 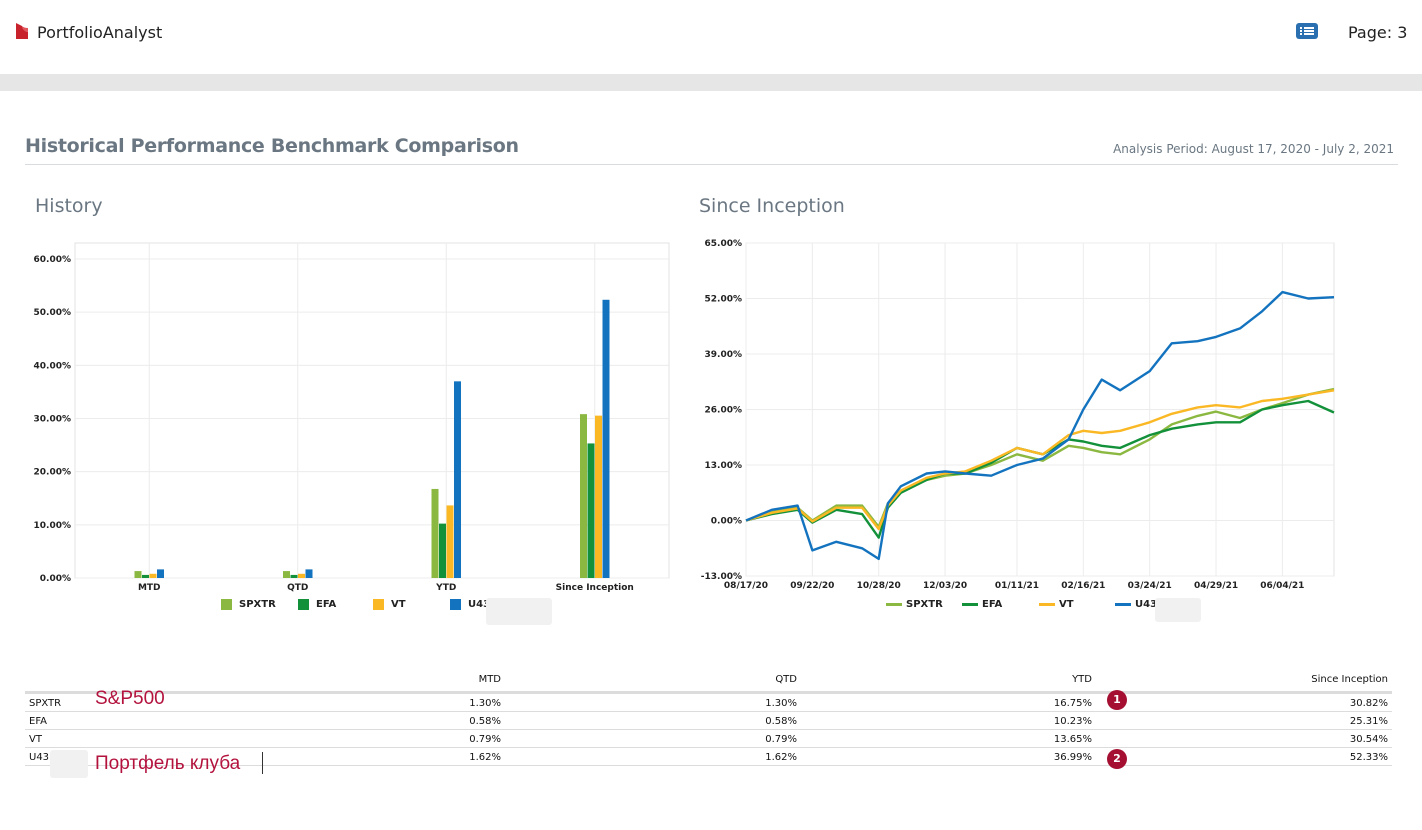 I want to click on cell-mtd: 0.79%, so click(x=485, y=739).